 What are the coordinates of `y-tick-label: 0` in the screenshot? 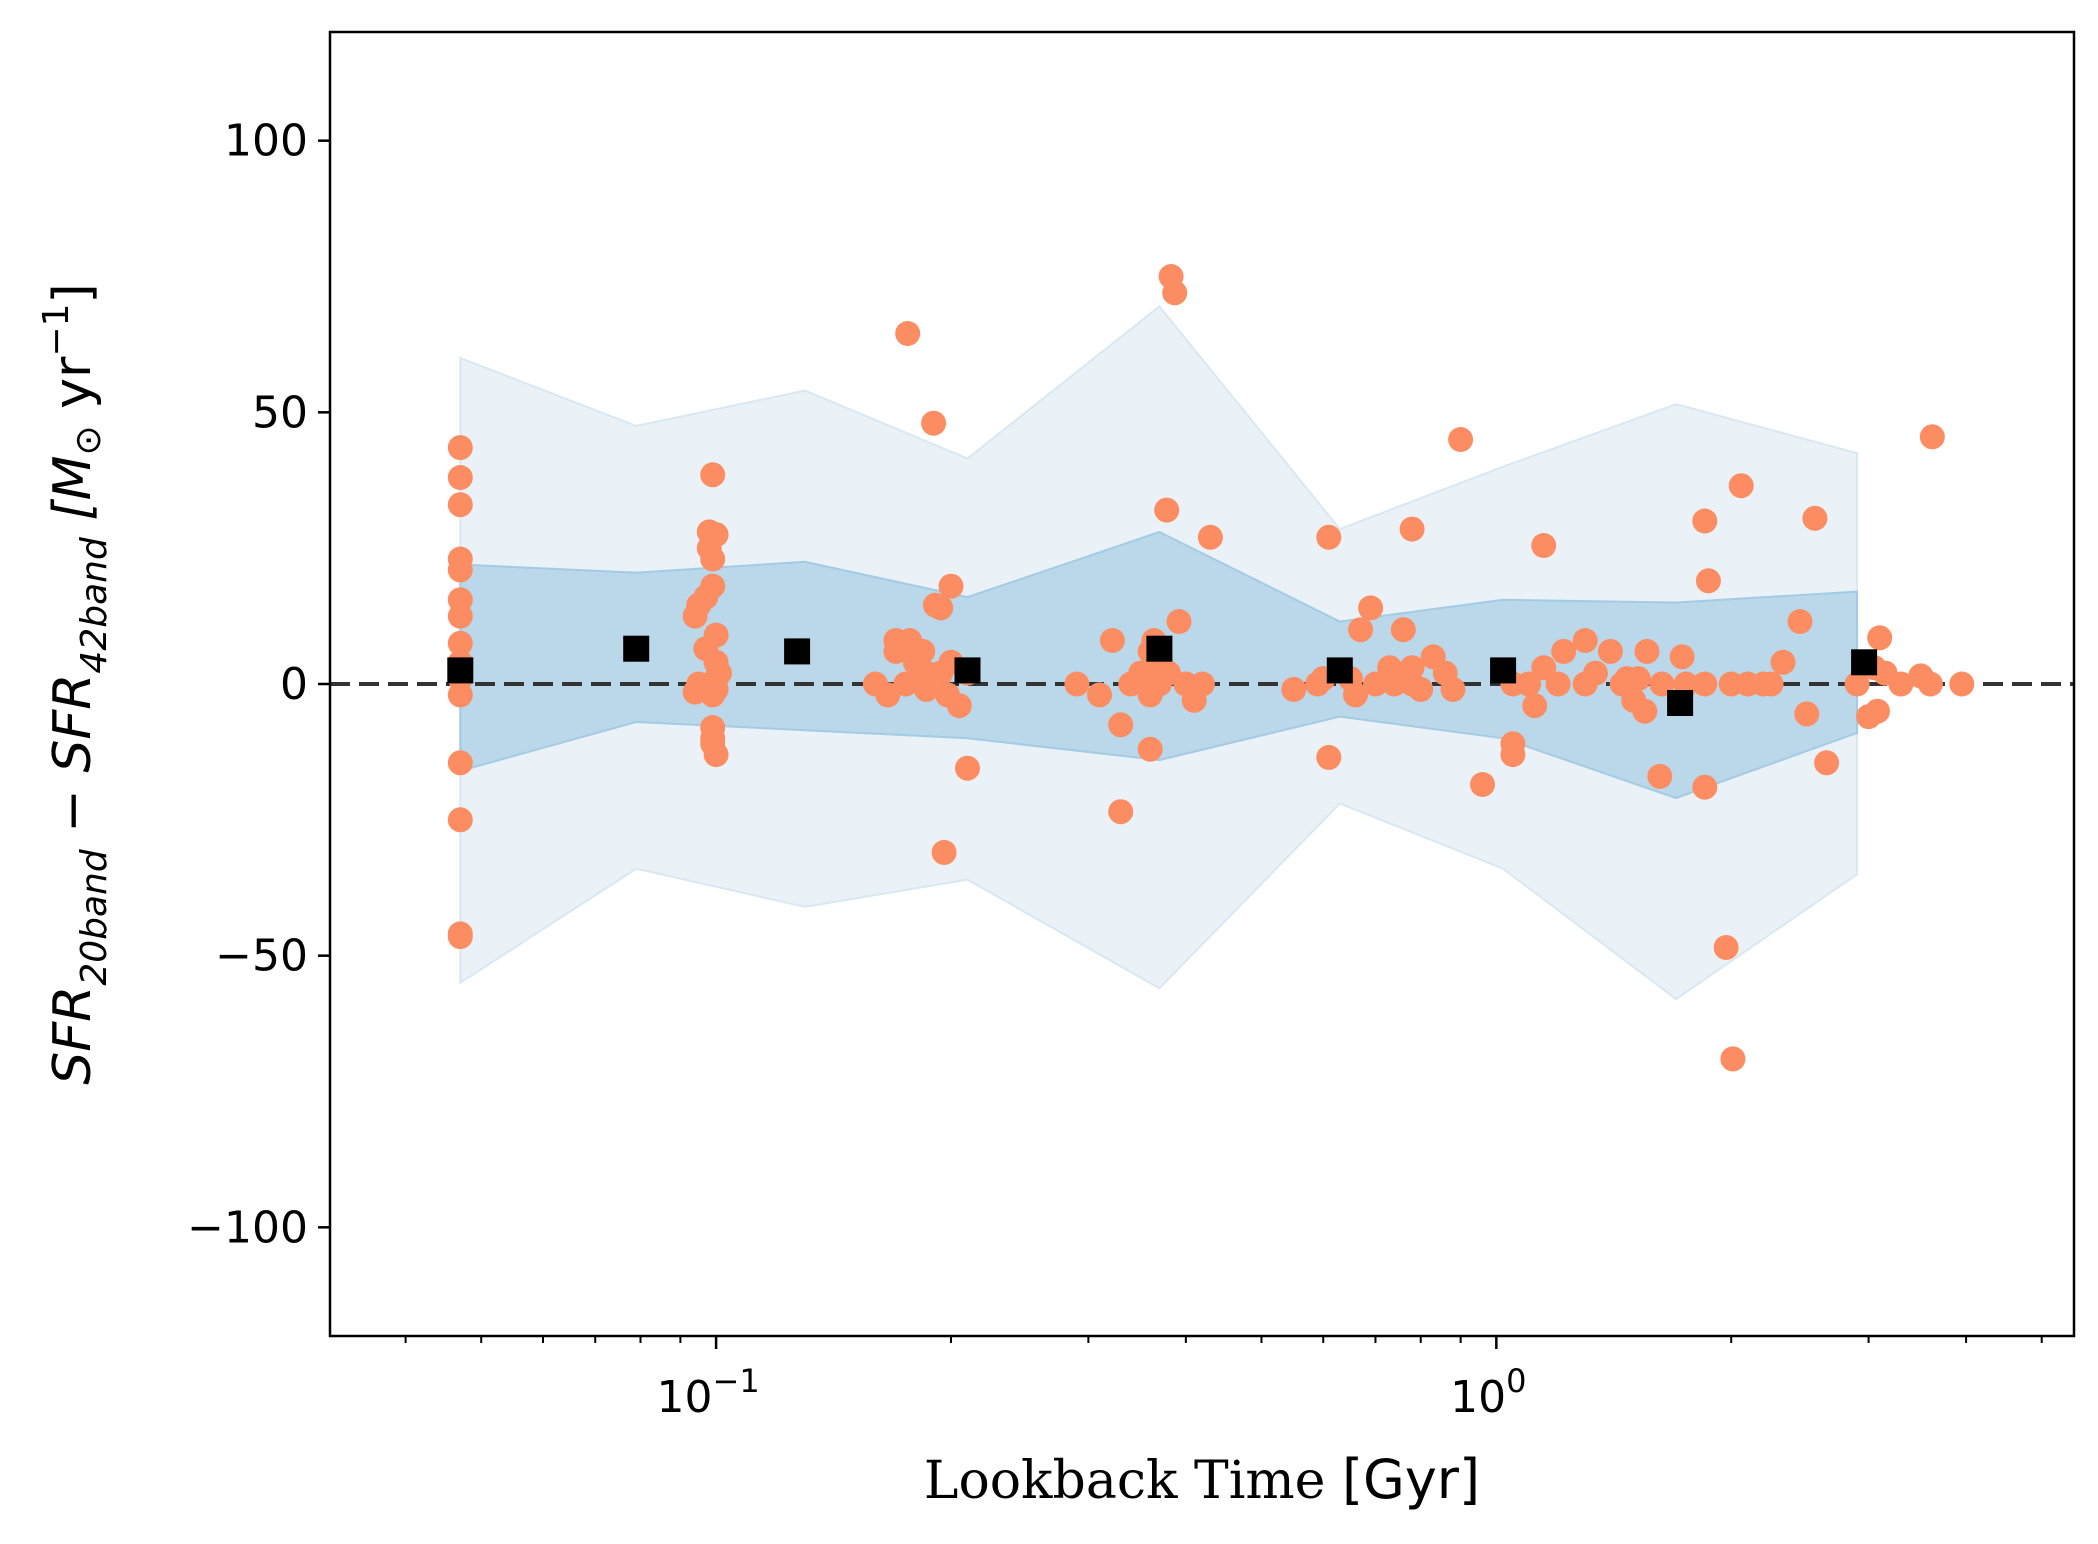 It's located at (294, 684).